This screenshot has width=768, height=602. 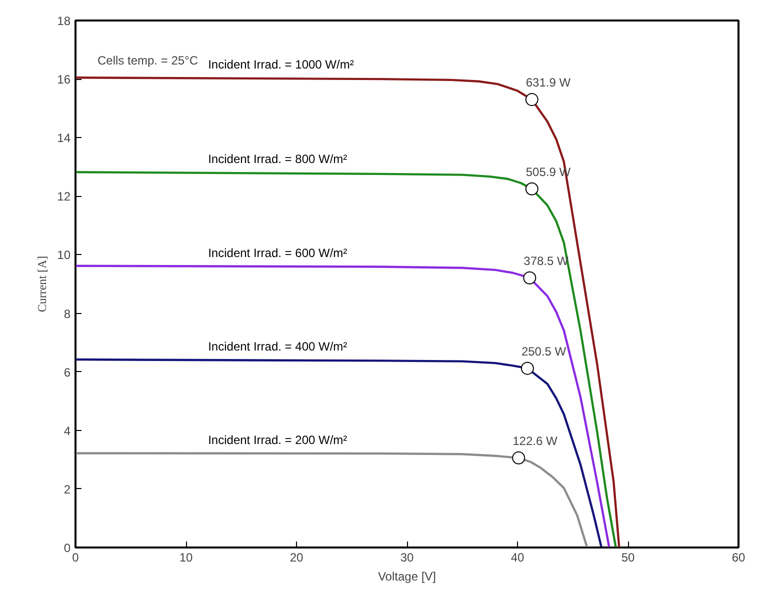 I want to click on annotation: 250.5 W, so click(x=544, y=351).